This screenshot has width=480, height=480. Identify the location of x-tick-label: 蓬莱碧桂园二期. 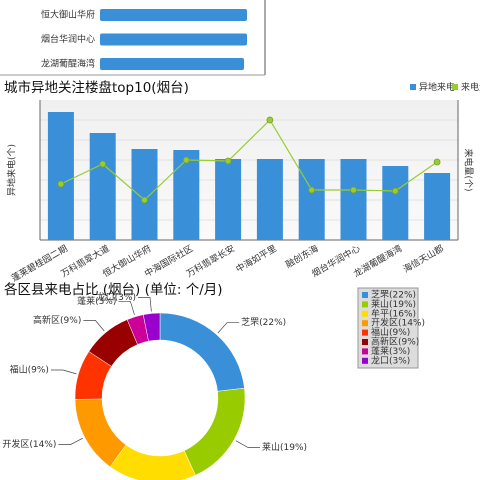
(39, 263).